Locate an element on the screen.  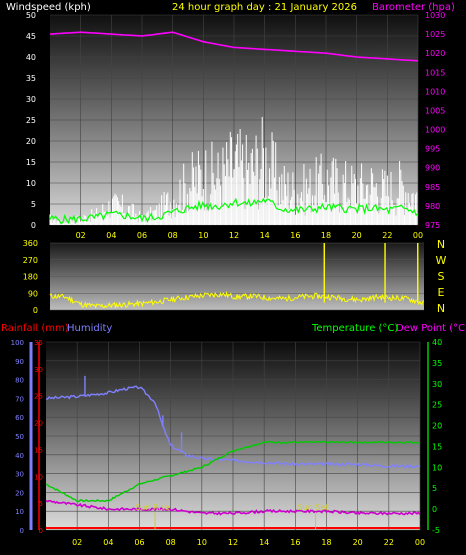
sunrise-label: Sun Rise is located at coordinates (152, 507).